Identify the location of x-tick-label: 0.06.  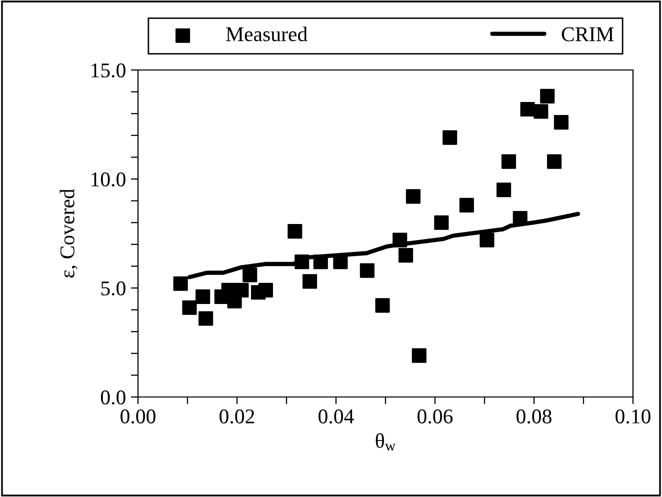
(435, 416).